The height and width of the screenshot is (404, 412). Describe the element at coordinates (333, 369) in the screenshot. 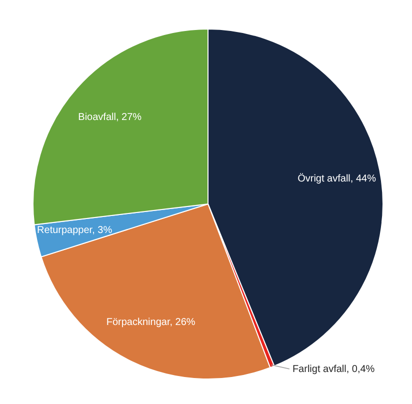

I see `slice-label: Farligt avfall, 0,4%` at that location.